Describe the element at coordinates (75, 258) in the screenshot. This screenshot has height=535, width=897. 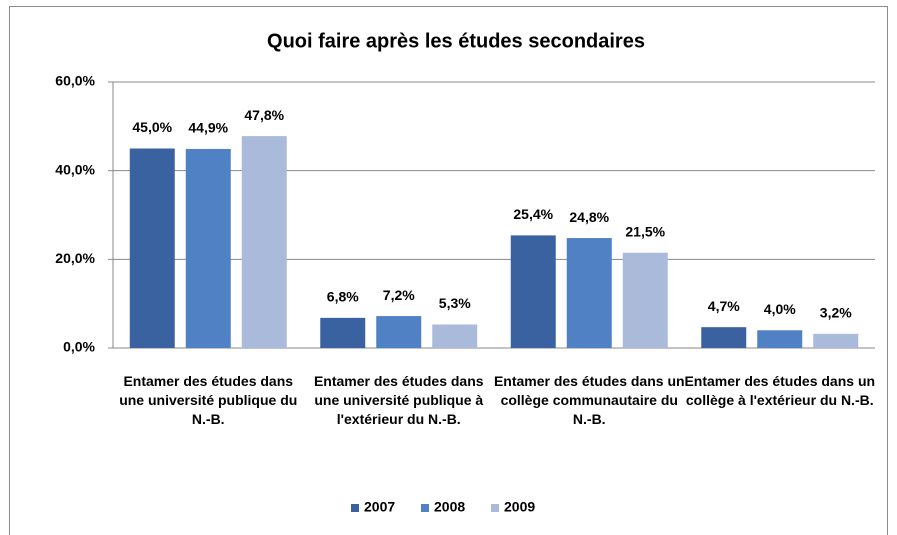
I see `y-tick-label: 20,0%` at that location.